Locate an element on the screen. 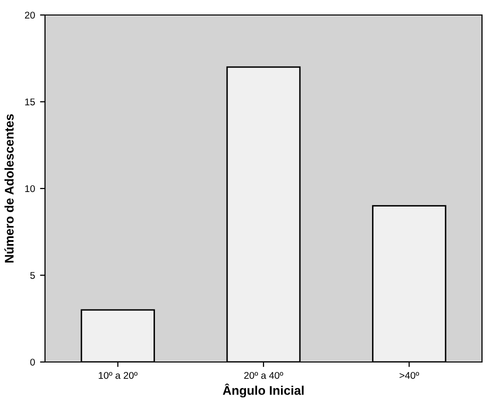  y-tick-label: 15 is located at coordinates (30, 102).